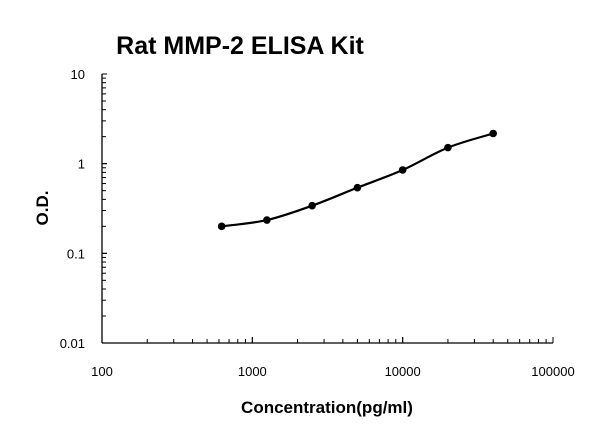  Describe the element at coordinates (78, 74) in the screenshot. I see `y-tick-label: 10` at that location.